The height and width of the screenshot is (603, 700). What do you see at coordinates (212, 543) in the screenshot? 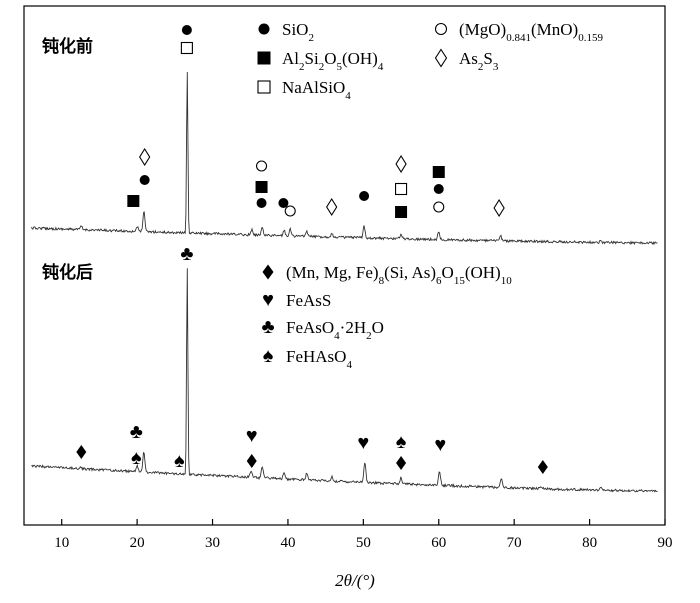
I see `x-tick-label: 30` at bounding box center [212, 543].